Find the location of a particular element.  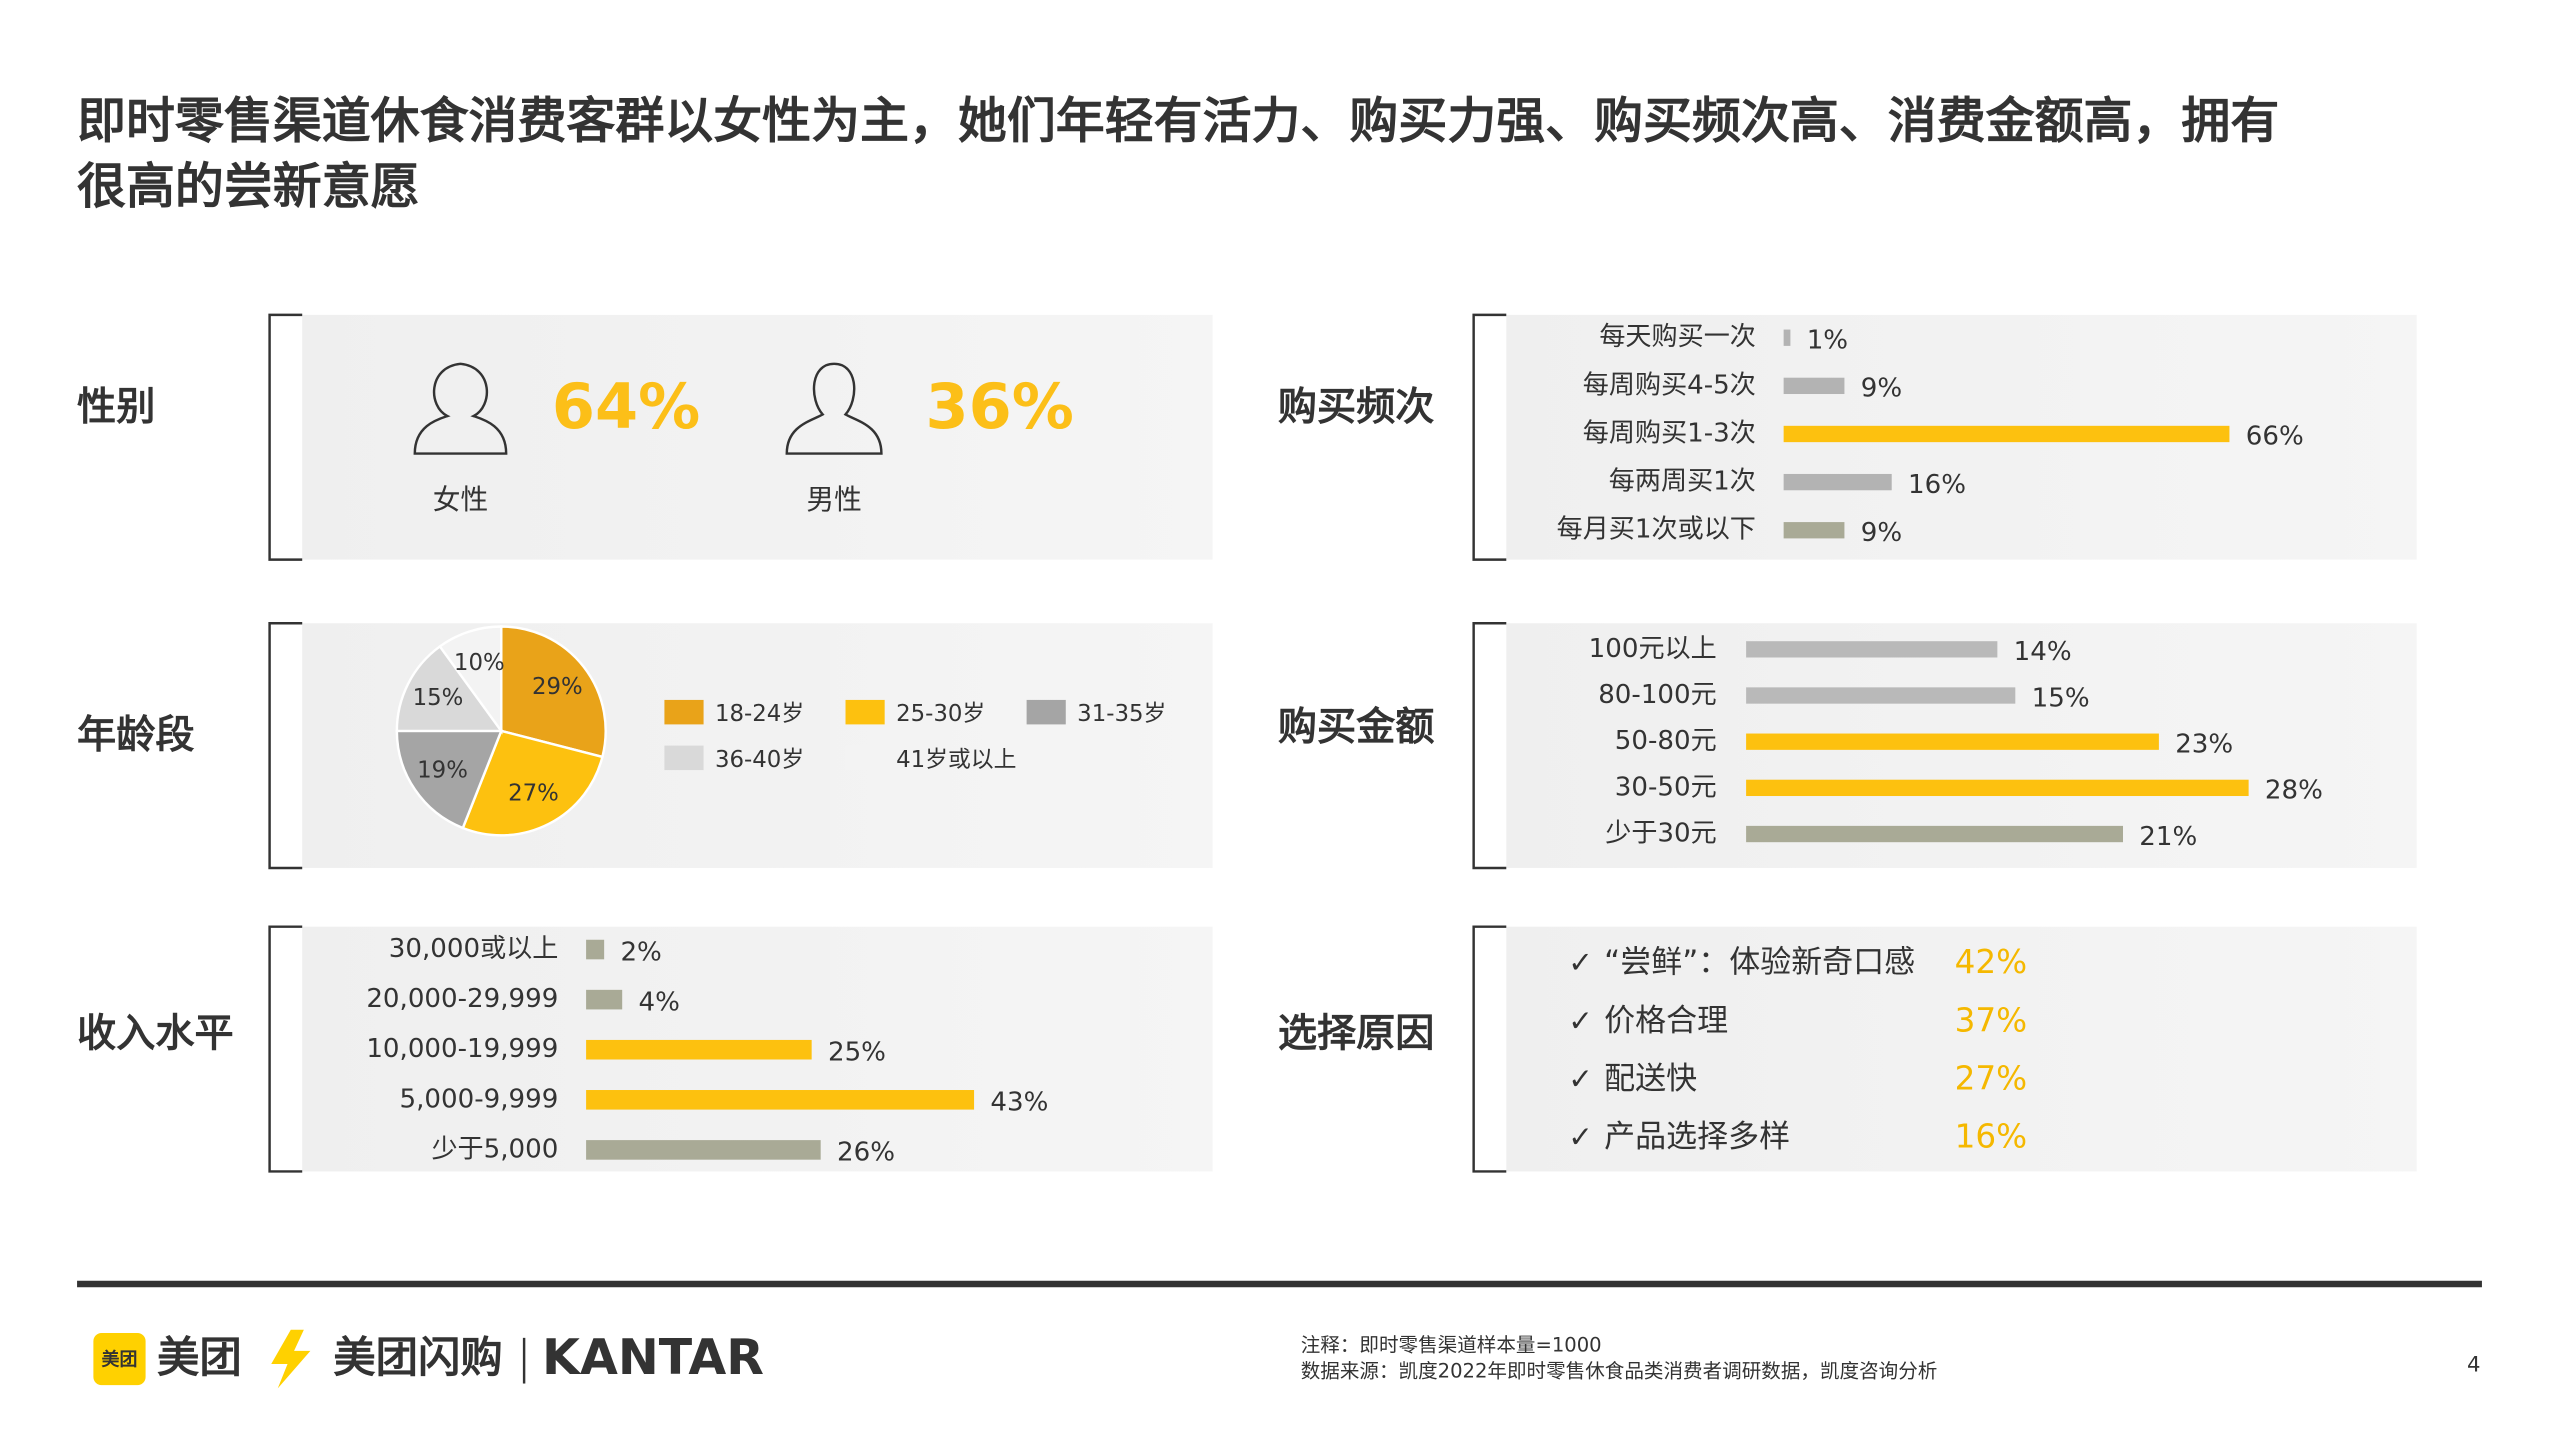

bar-value: 23% is located at coordinates (2204, 744).